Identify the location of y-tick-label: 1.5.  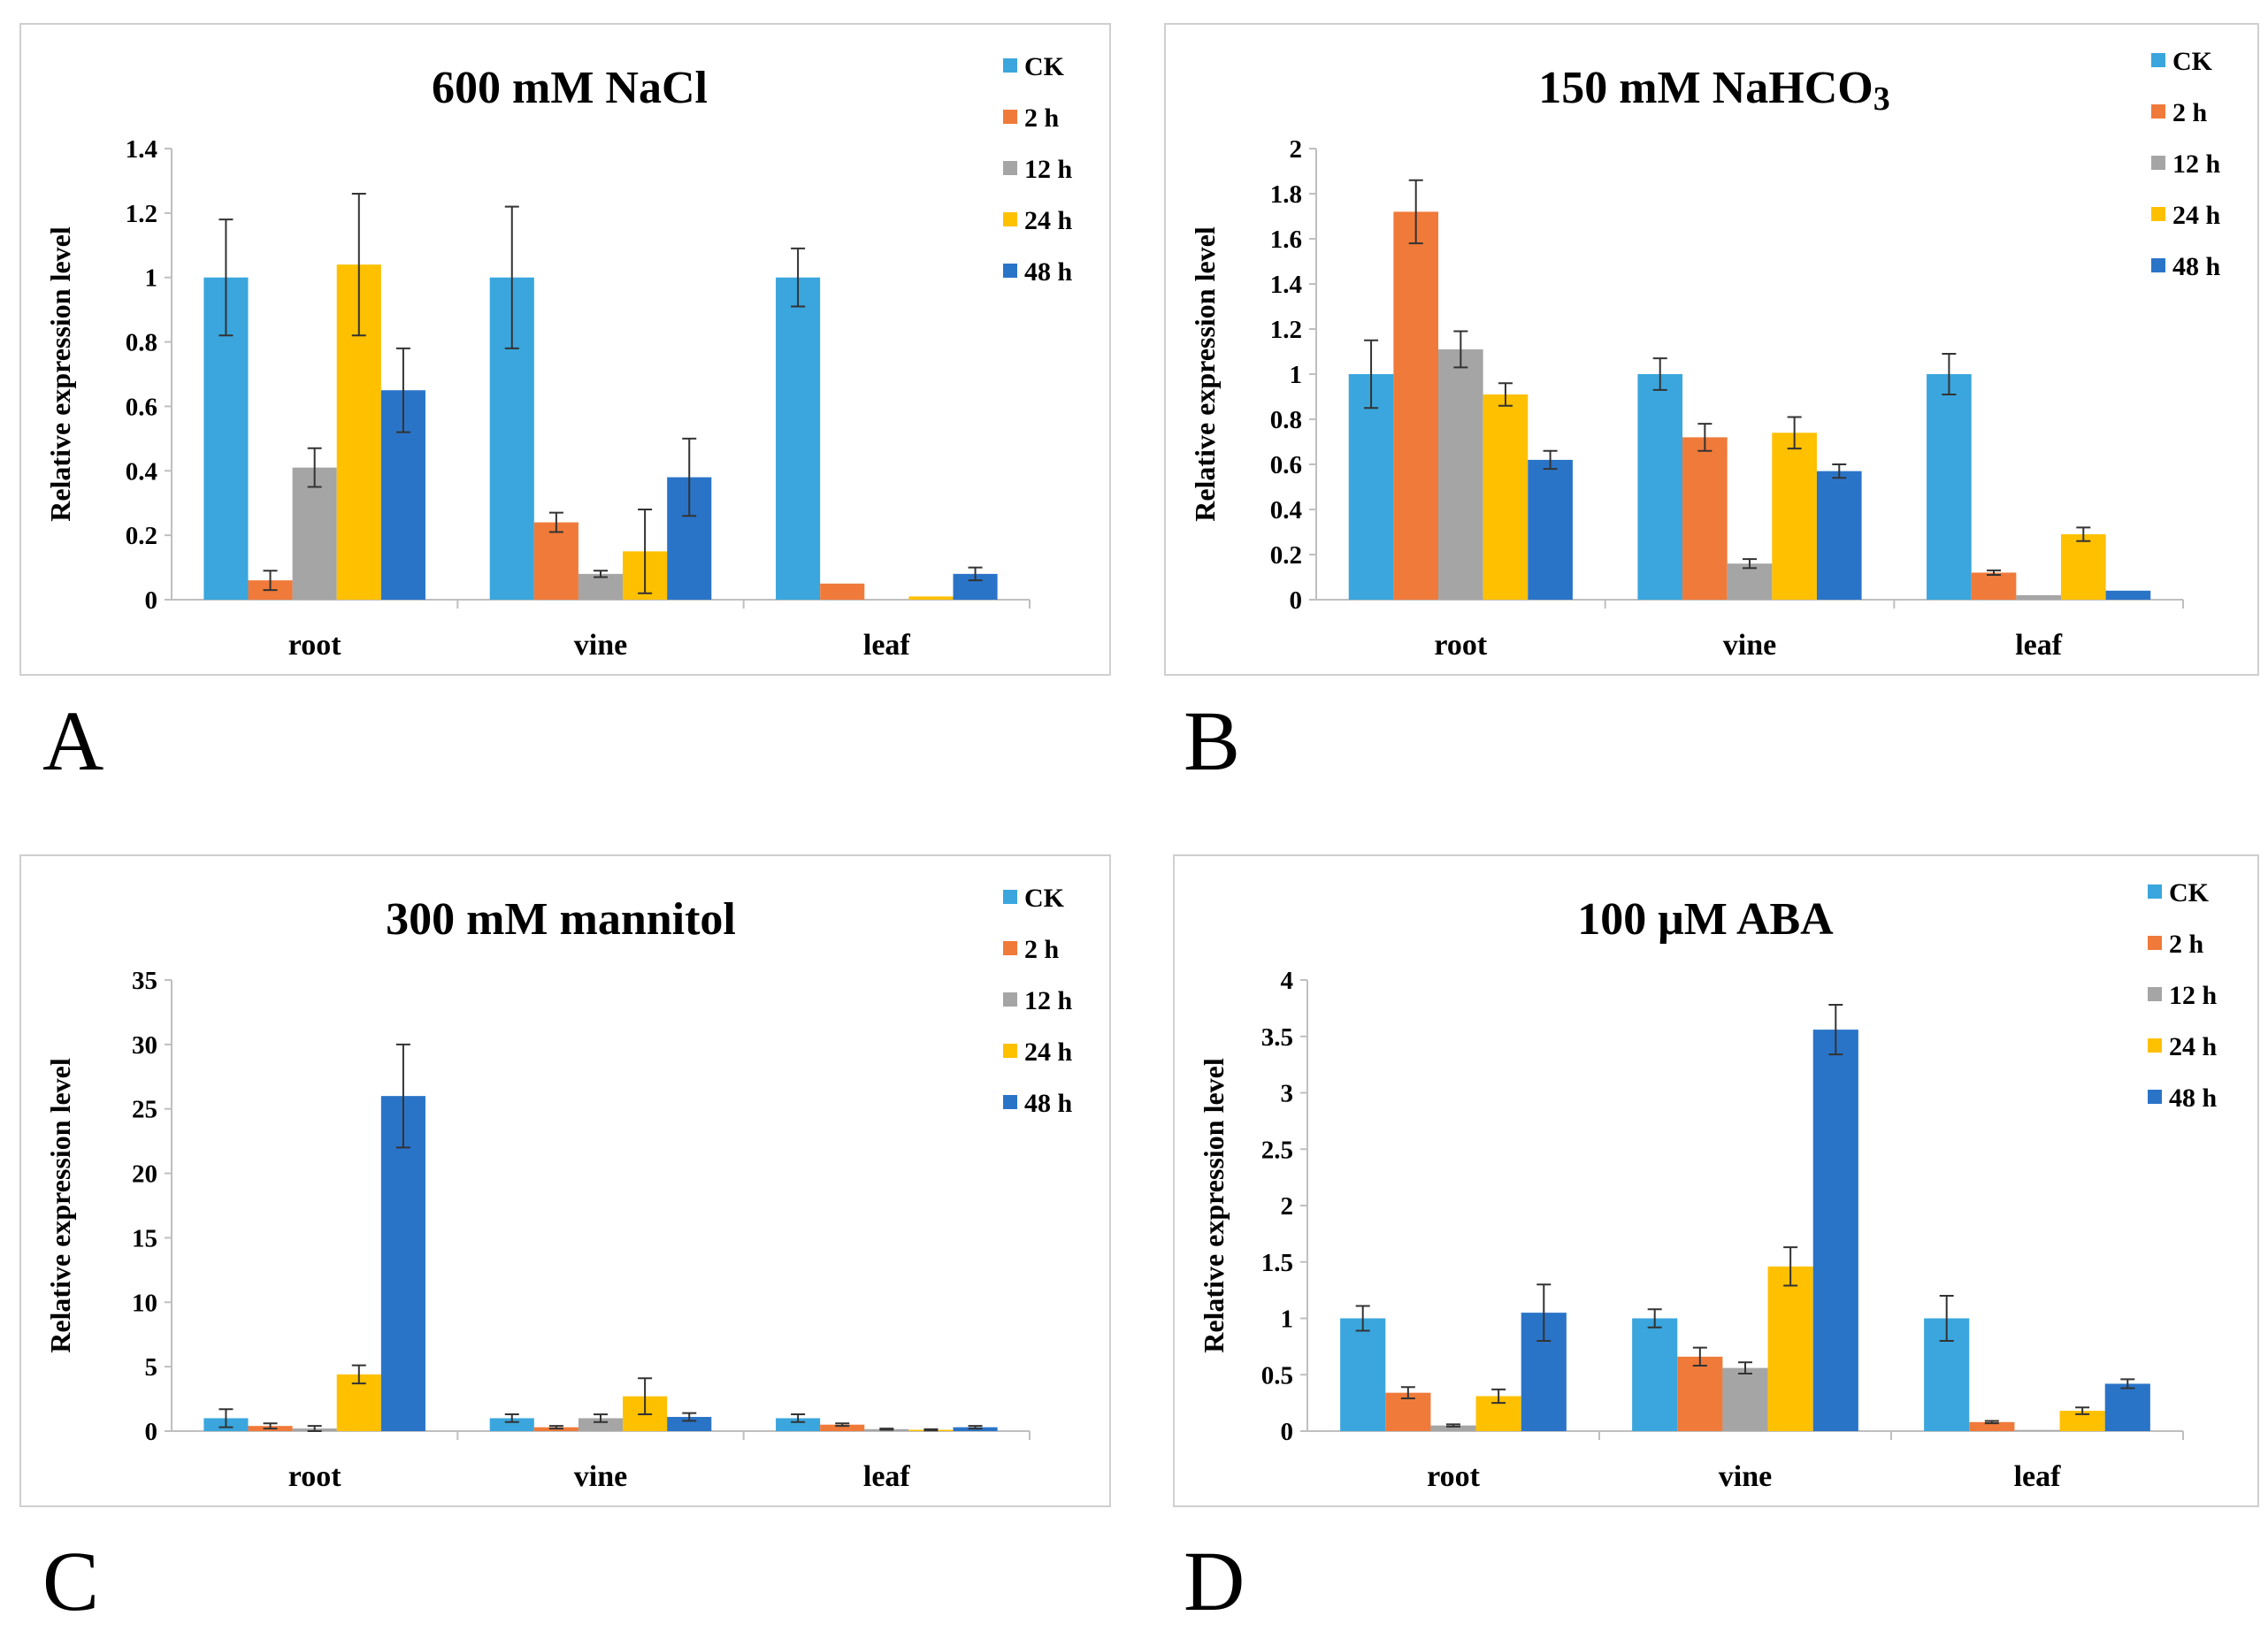
(1277, 1263).